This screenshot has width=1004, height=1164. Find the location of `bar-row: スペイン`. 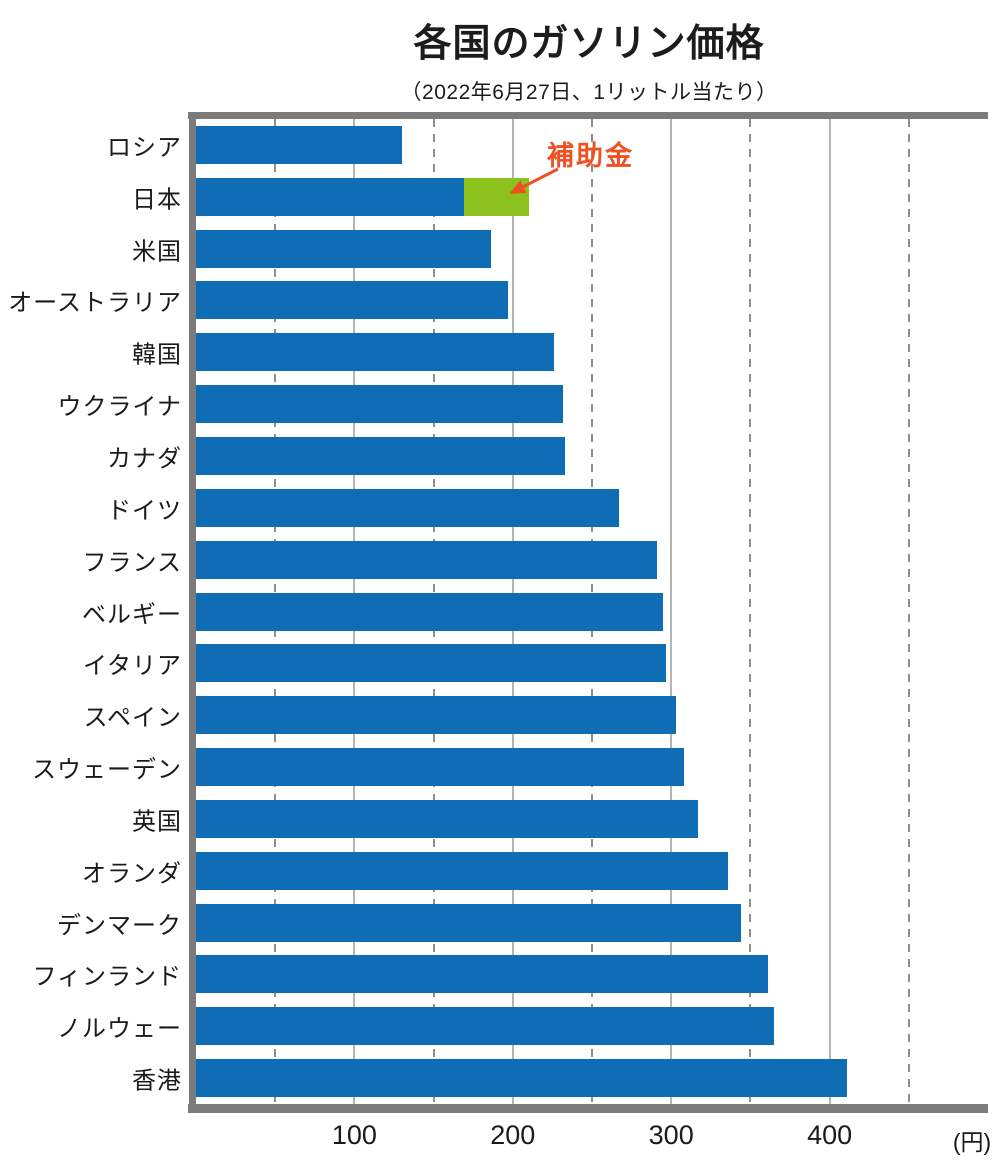

bar-row: スペイン is located at coordinates (536, 715).